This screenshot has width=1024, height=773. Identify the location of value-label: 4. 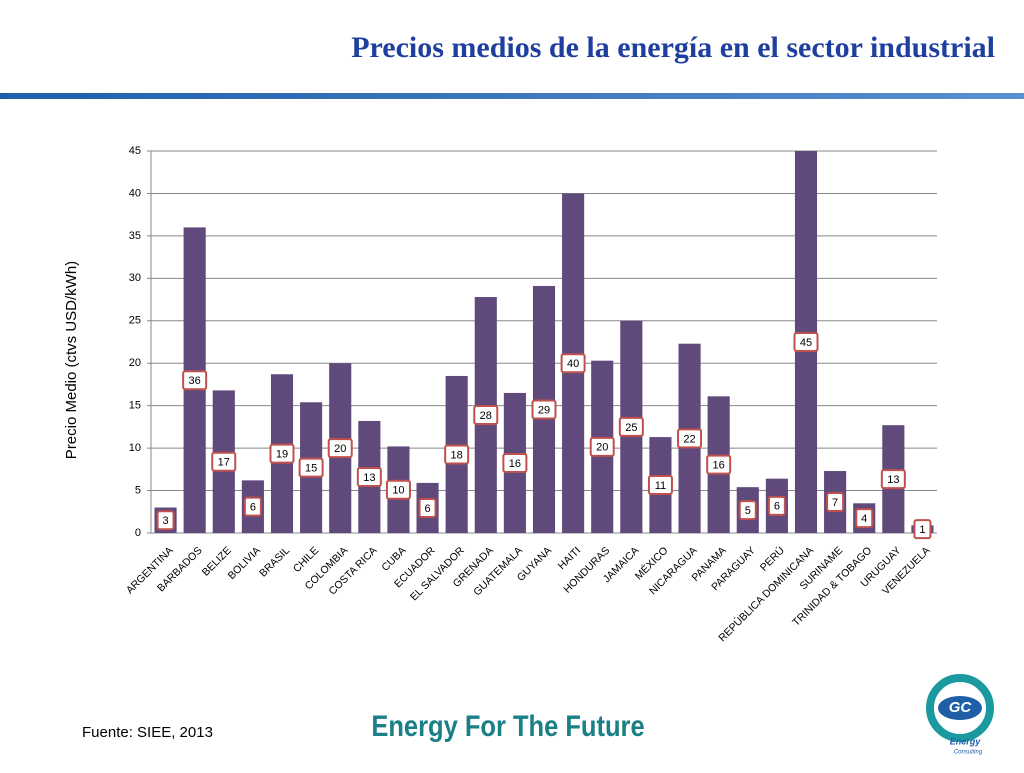
(864, 519).